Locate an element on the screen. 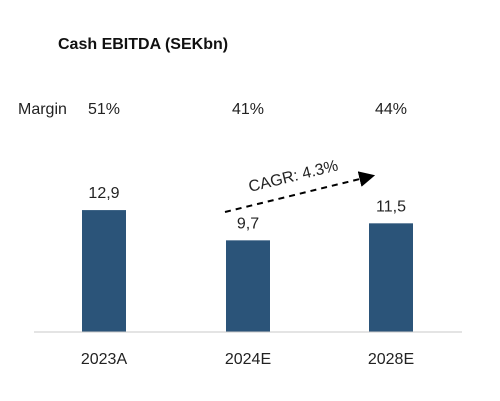  x-tick-label: 2023A is located at coordinates (104, 359).